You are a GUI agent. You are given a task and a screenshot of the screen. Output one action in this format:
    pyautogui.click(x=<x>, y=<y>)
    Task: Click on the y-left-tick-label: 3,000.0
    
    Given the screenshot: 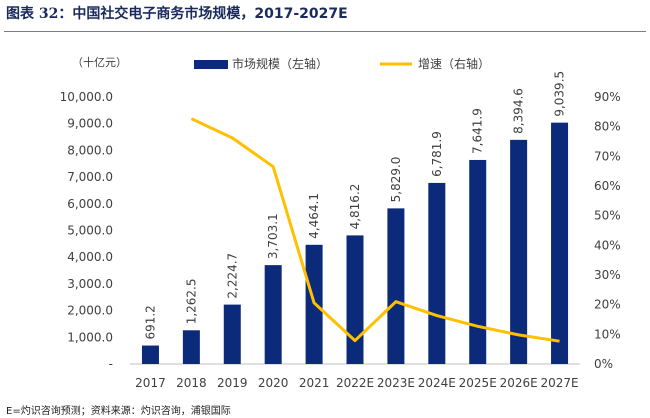 What is the action you would take?
    pyautogui.click(x=90, y=284)
    